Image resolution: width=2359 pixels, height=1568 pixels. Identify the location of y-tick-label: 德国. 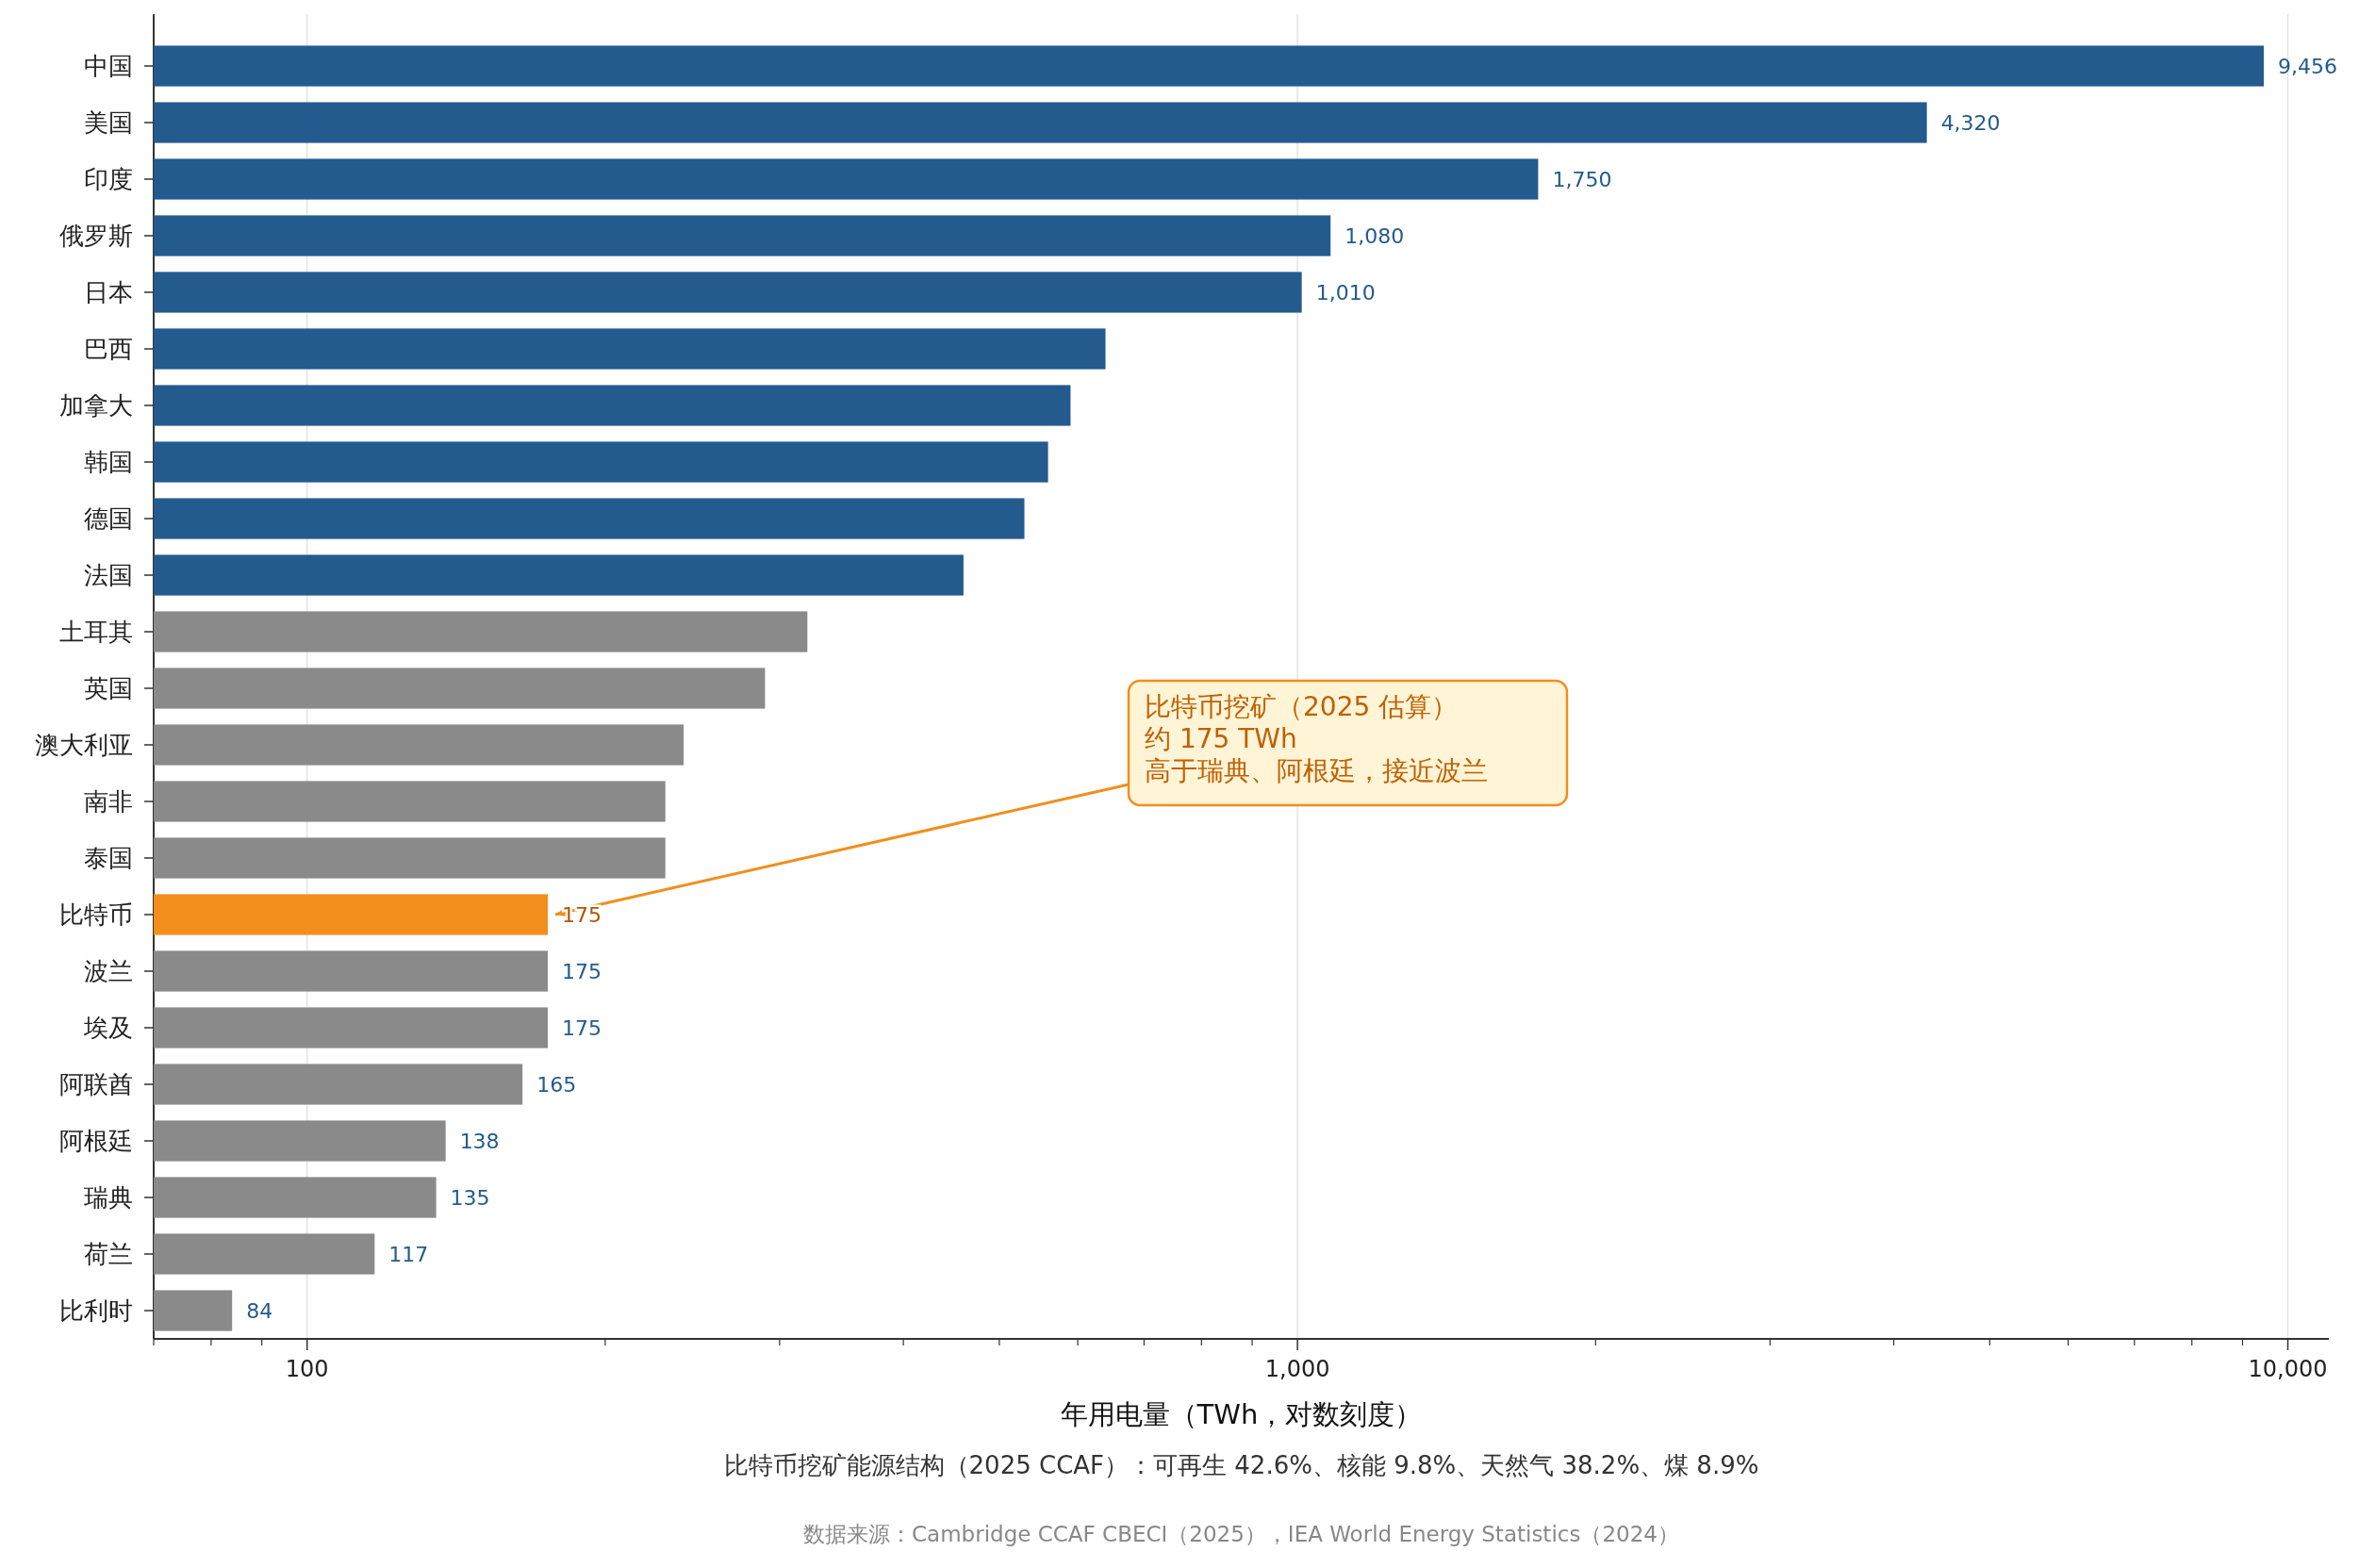
(108, 518).